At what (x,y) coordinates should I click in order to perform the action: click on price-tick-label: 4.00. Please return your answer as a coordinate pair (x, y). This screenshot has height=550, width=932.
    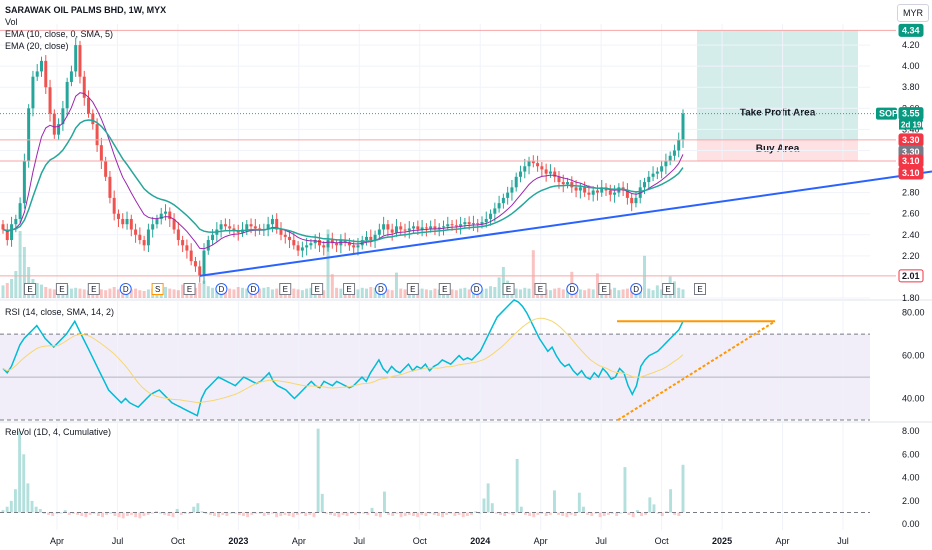
    Looking at the image, I should click on (911, 66).